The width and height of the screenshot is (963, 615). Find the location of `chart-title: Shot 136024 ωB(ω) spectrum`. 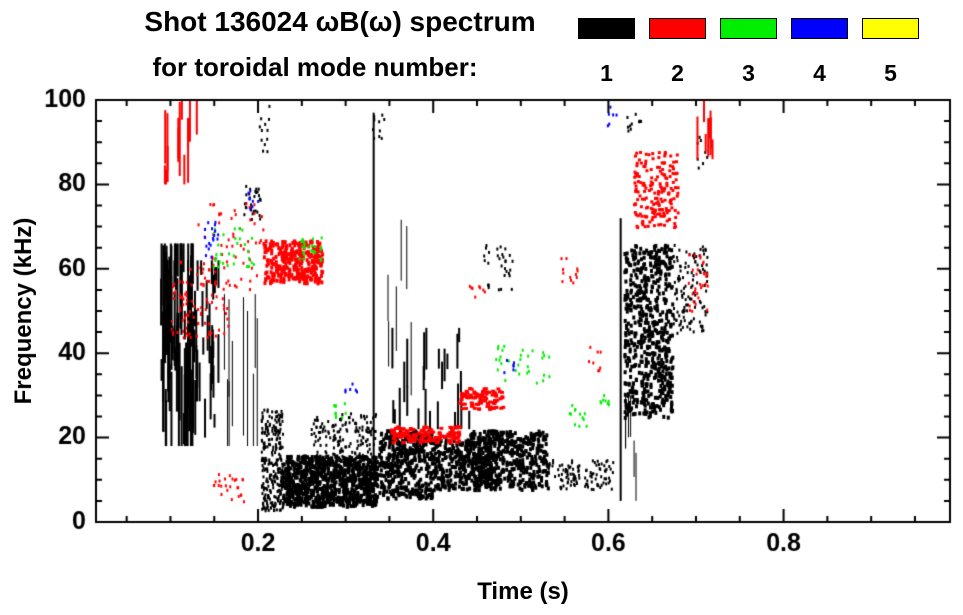

chart-title: Shot 136024 ωB(ω) spectrum is located at coordinates (340, 21).